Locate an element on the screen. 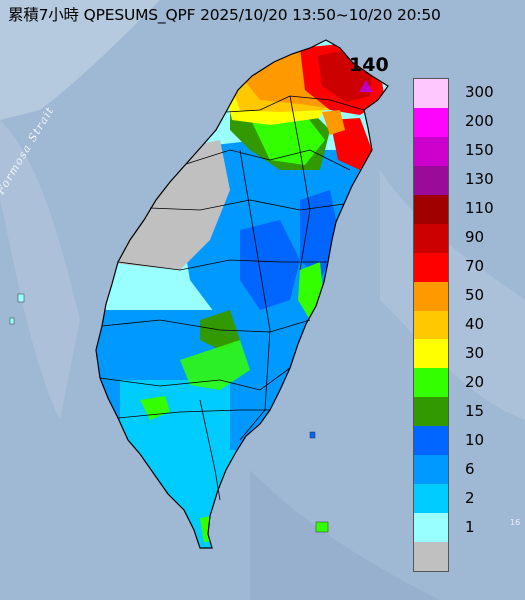 Image resolution: width=525 pixels, height=600 pixels. green-island is located at coordinates (322, 527).